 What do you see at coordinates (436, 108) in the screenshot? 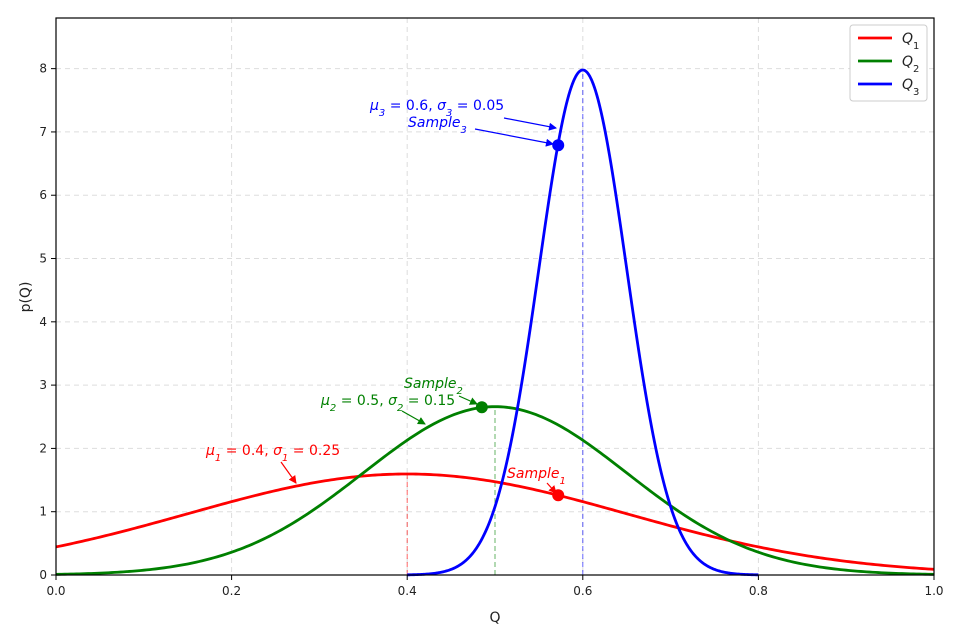
I see `annotation-params-3: μ3 = 0.6, σ3 = 0.05` at bounding box center [436, 108].